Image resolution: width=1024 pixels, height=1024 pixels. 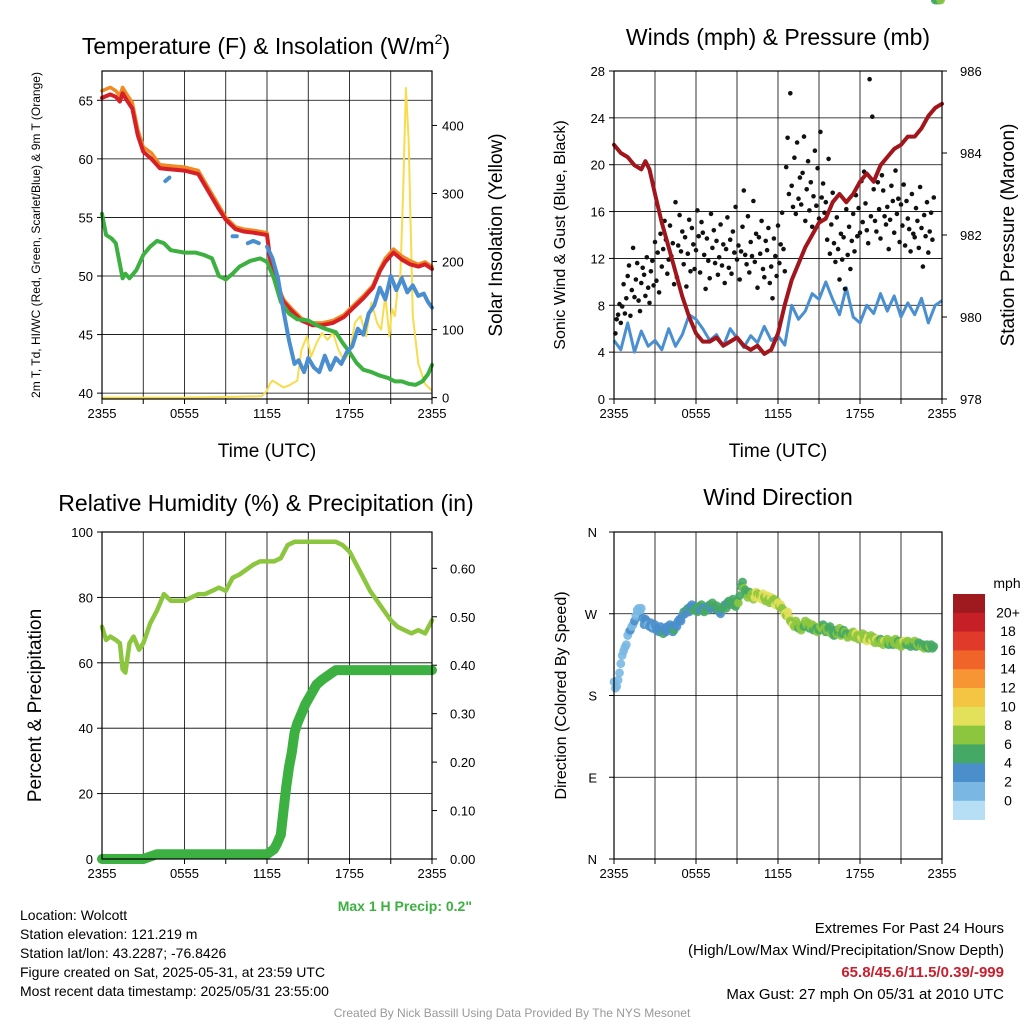 I want to click on hi-line, so click(x=349, y=309).